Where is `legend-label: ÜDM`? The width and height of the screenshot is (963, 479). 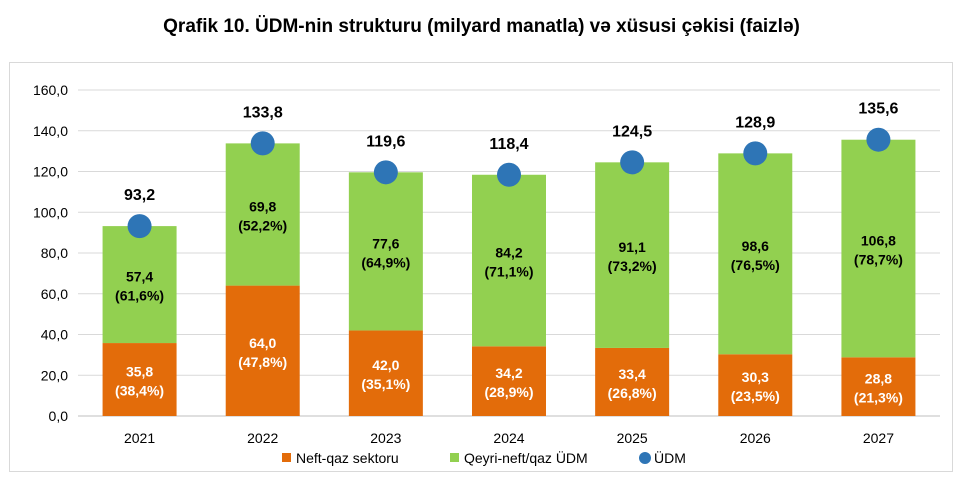 legend-label: ÜDM is located at coordinates (670, 457).